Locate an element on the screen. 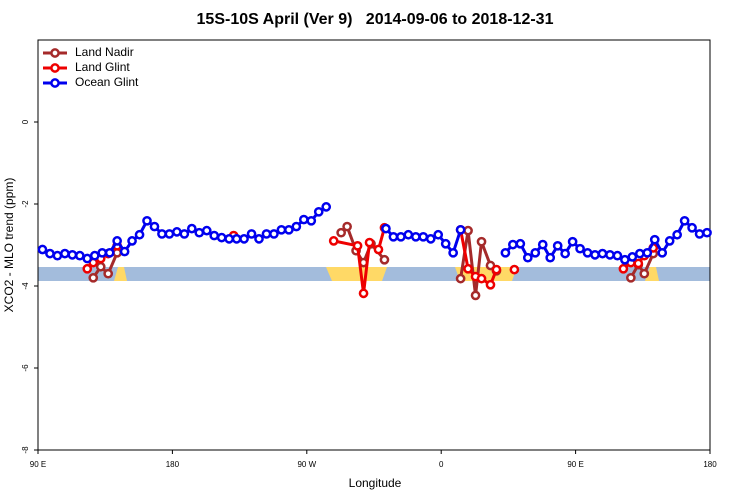 The width and height of the screenshot is (750, 500). land-ocean-strip is located at coordinates (374, 274).